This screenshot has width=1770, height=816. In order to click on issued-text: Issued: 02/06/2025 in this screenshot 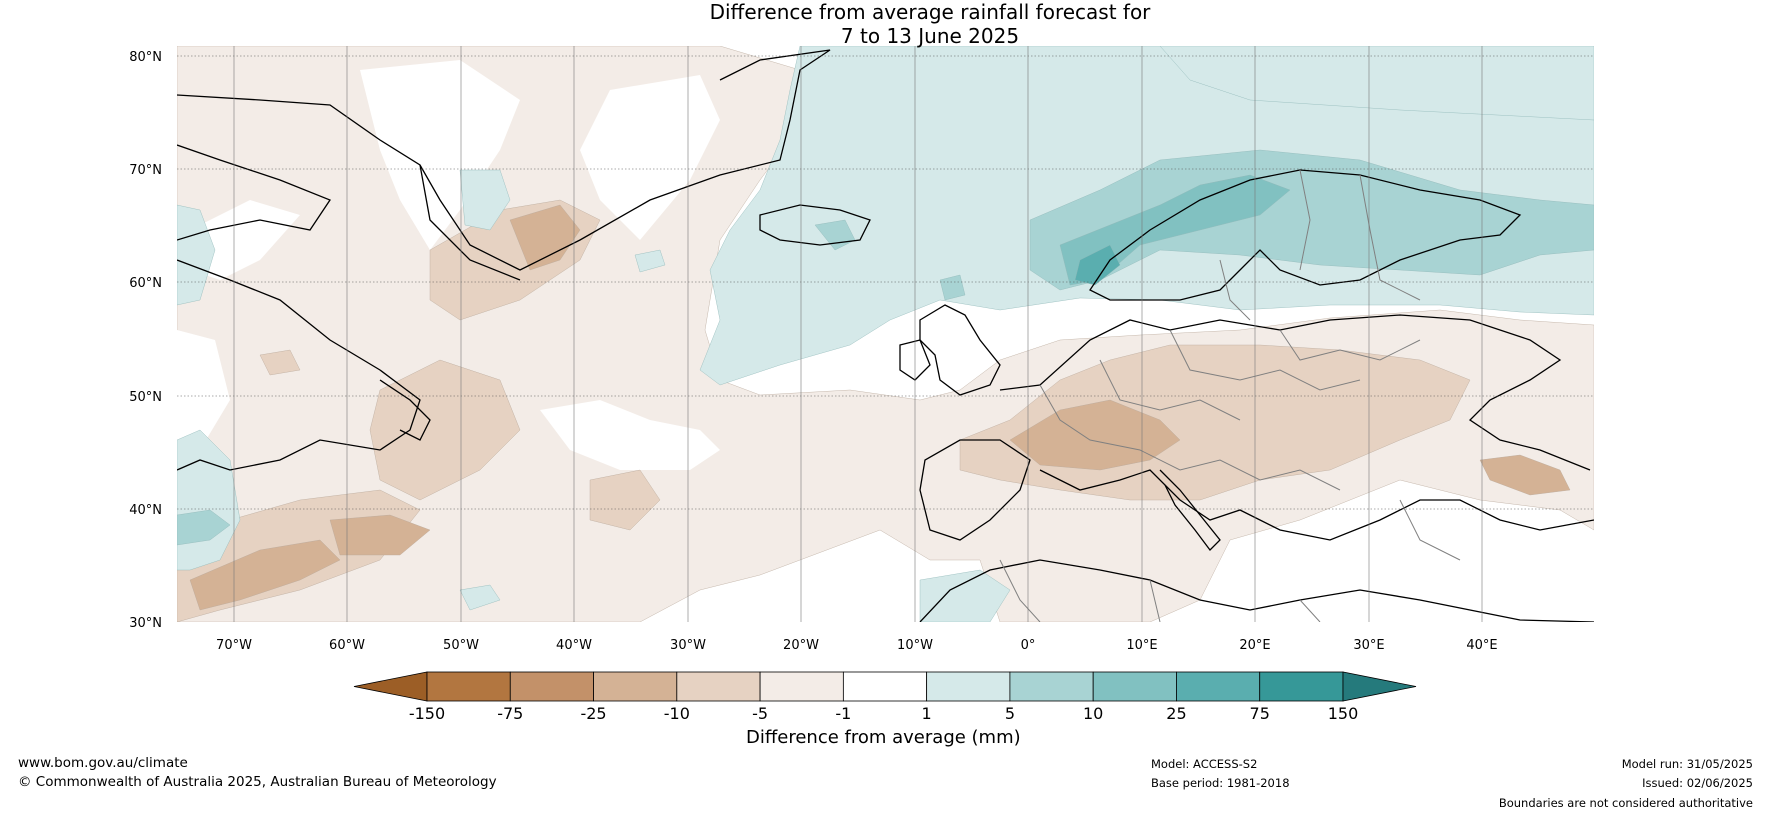, I will do `click(1697, 783)`.